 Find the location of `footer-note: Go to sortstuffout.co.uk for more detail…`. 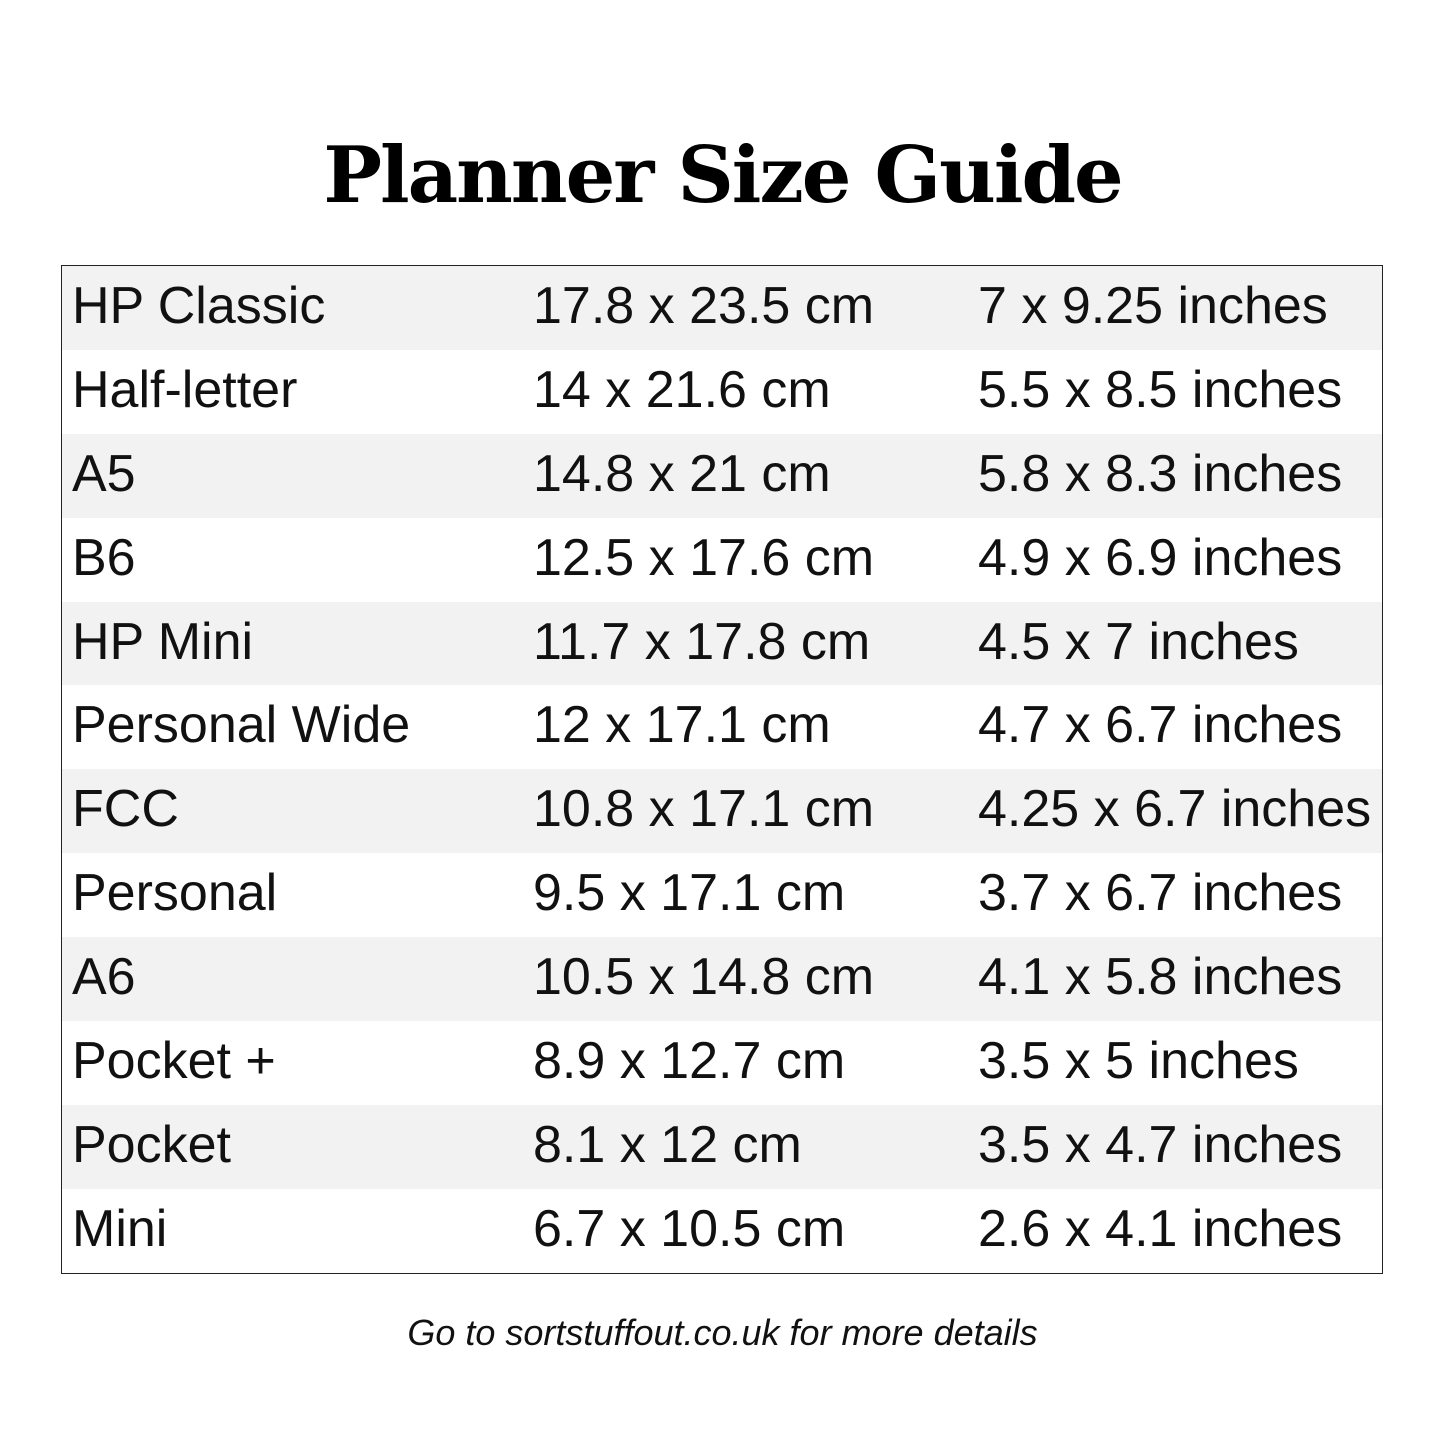

footer-note: Go to sortstuffout.co.uk for more detail… is located at coordinates (722, 1332).